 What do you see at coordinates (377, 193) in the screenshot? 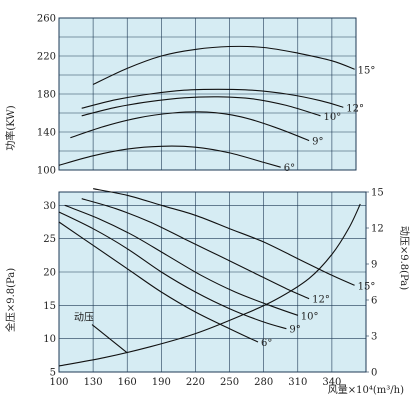
I see `dynamic-pressure-tick-label: 15` at bounding box center [377, 193].